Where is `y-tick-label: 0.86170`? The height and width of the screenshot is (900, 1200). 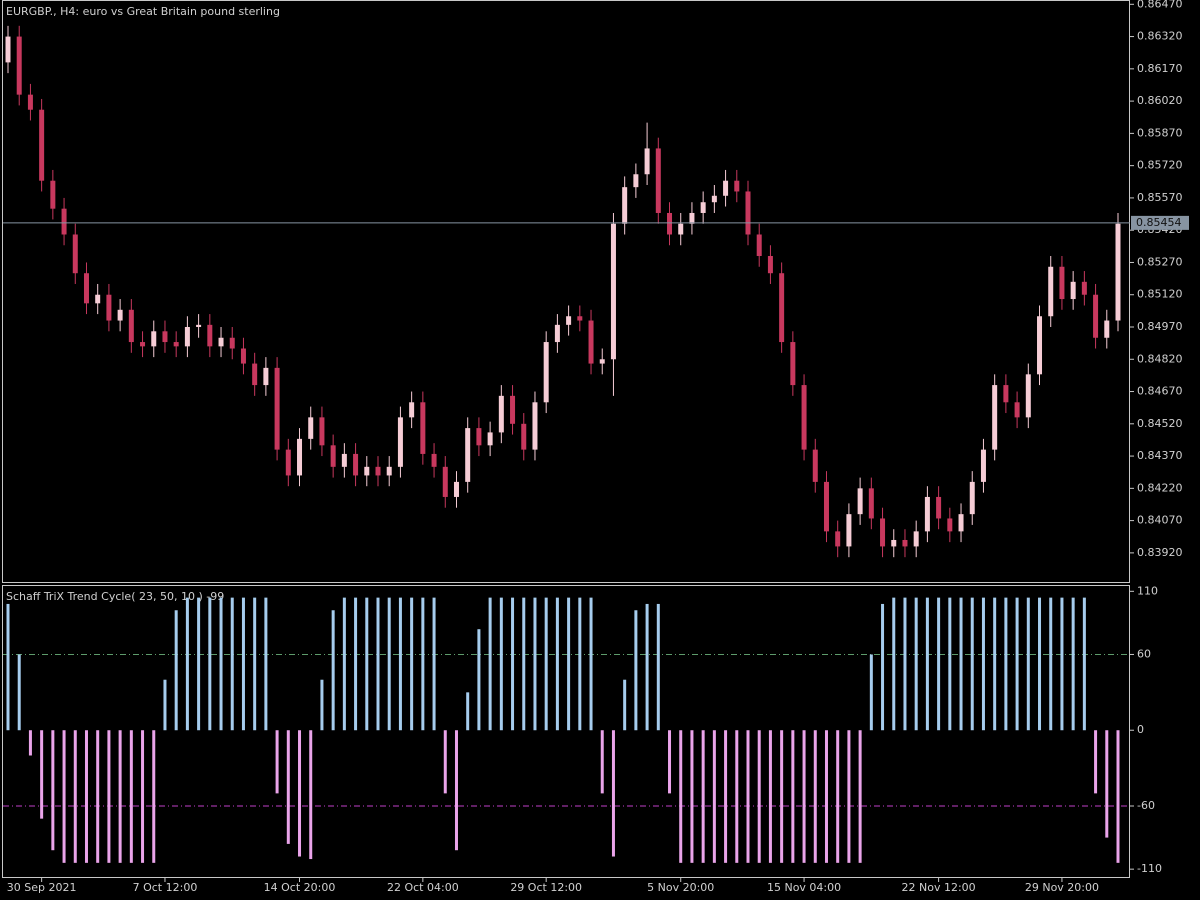 y-tick-label: 0.86170 is located at coordinates (1160, 68).